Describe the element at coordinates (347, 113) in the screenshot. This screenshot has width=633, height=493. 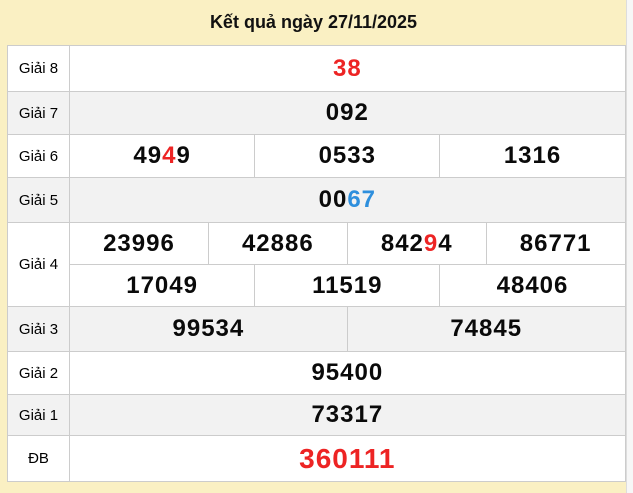
I see `prize-value: 092` at that location.